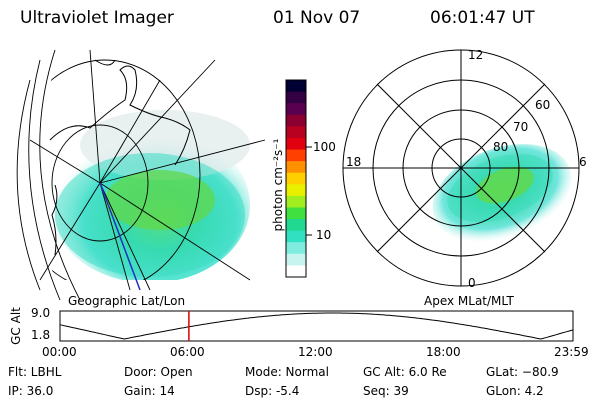 The height and width of the screenshot is (400, 600). What do you see at coordinates (150, 195) in the screenshot?
I see `left-aurora-image` at bounding box center [150, 195].